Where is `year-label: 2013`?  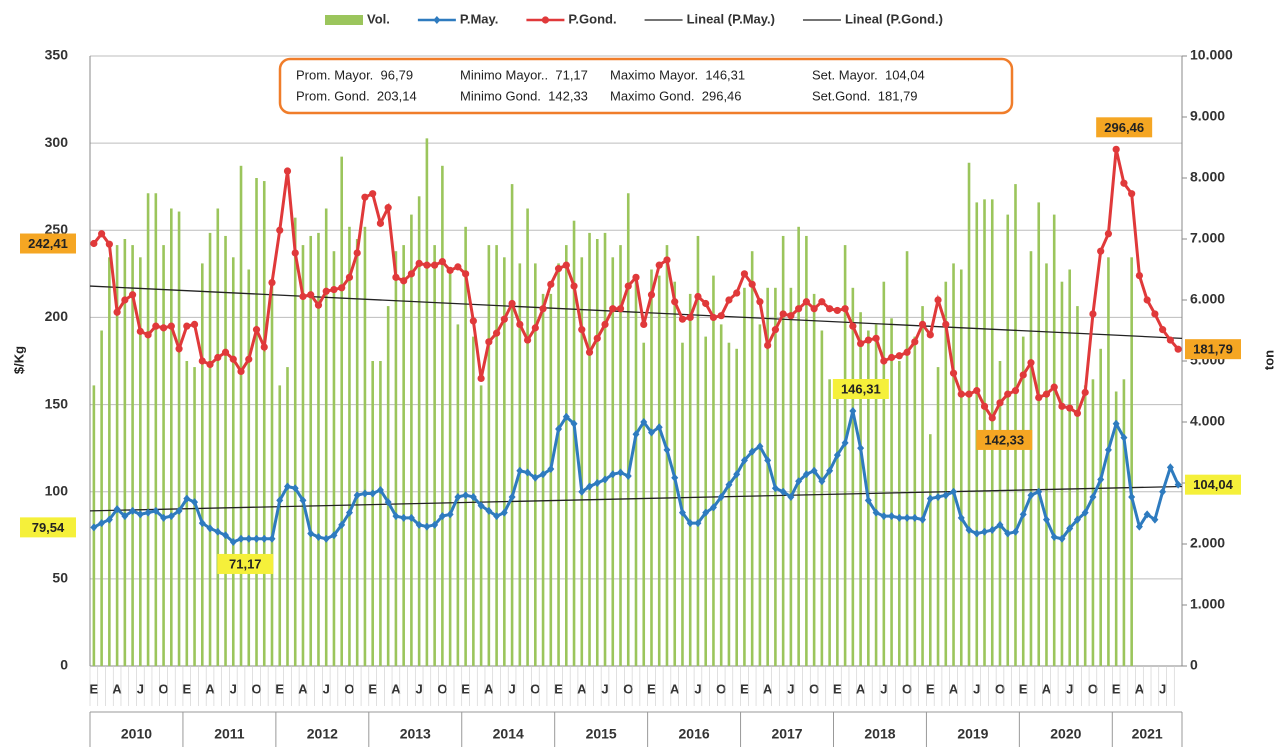
year-label: 2013 is located at coordinates (415, 734).